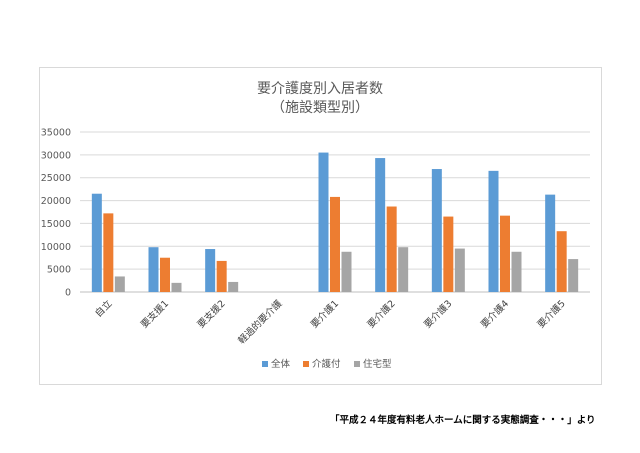 This screenshot has height=453, width=640. What do you see at coordinates (56, 133) in the screenshot?
I see `y-tick-label: 35000` at bounding box center [56, 133].